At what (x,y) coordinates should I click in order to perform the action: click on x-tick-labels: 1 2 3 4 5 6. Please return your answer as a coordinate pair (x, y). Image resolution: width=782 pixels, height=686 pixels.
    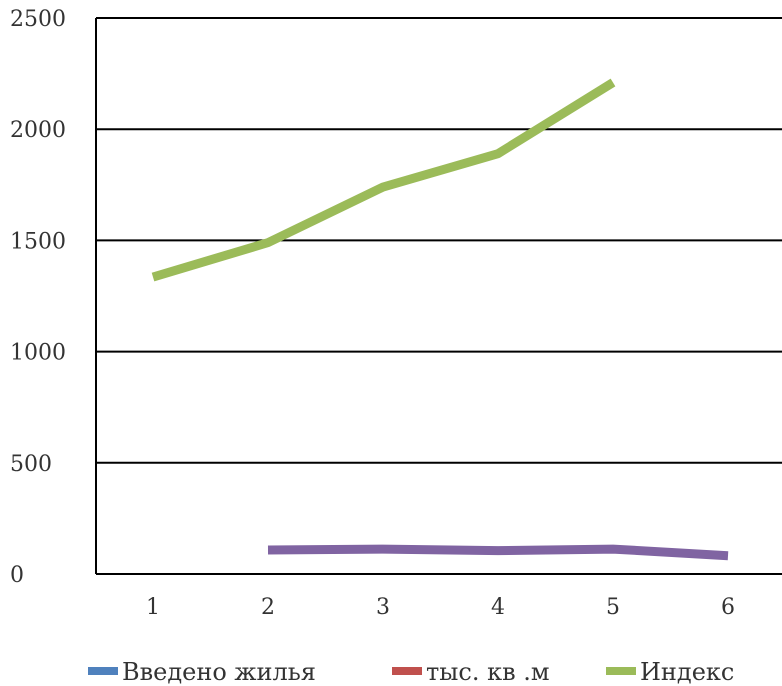
    Looking at the image, I should click on (440, 607).